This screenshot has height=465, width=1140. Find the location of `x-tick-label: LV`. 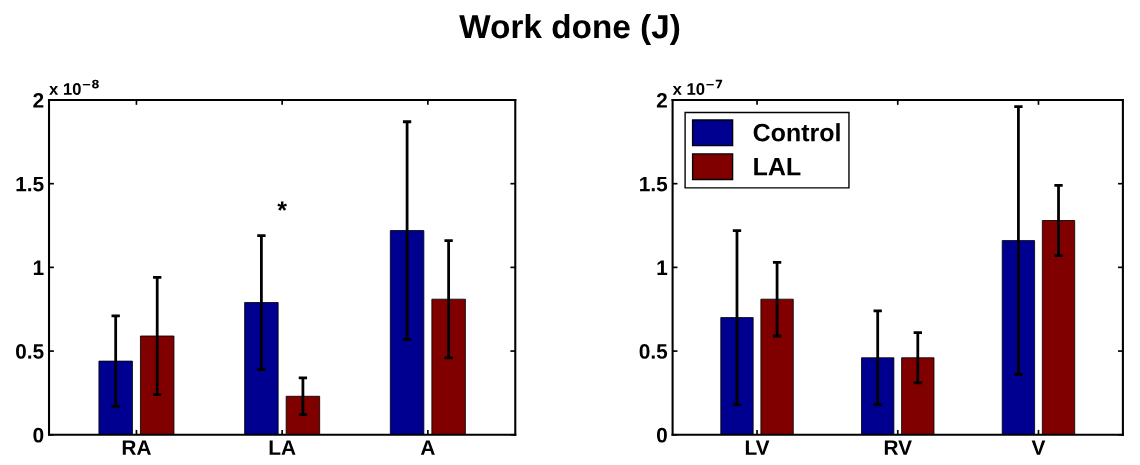

x-tick-label: LV is located at coordinates (757, 447).